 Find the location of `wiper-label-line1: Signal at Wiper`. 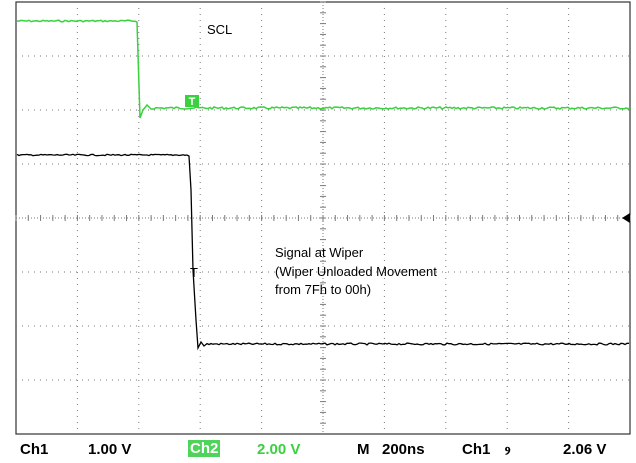

wiper-label-line1: Signal at Wiper is located at coordinates (319, 252).